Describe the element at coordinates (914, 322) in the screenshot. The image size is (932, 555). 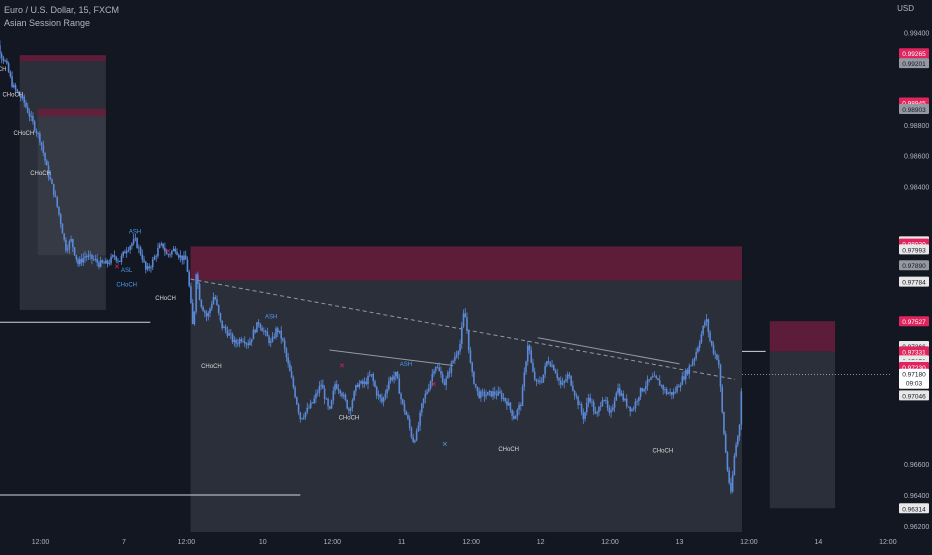
I see `price-tag-label-10: 0.97527` at that location.